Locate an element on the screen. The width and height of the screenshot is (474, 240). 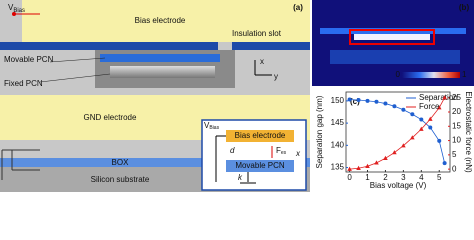
plot-area is located at coordinates (398, 132).